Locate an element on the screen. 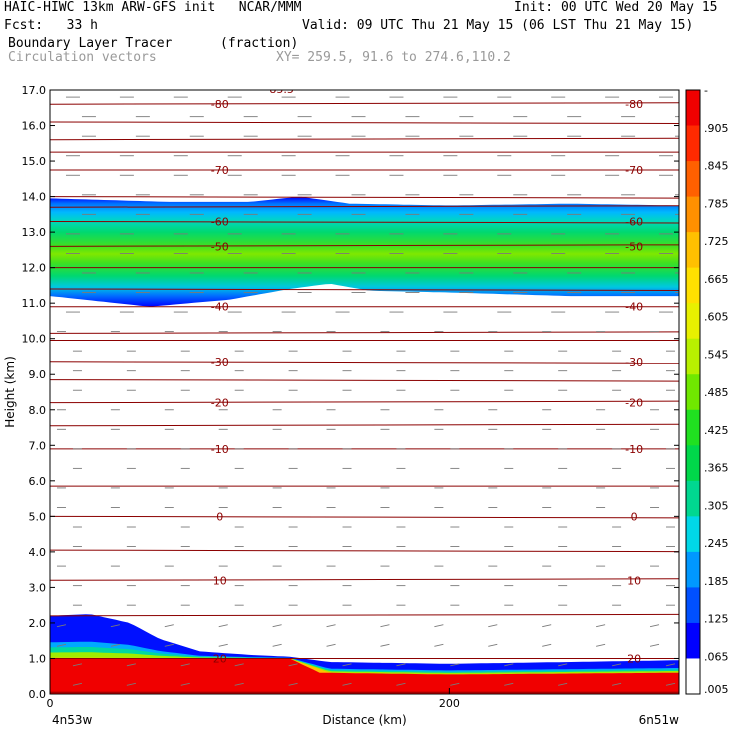  colorbar-label: .125 is located at coordinates (716, 619).